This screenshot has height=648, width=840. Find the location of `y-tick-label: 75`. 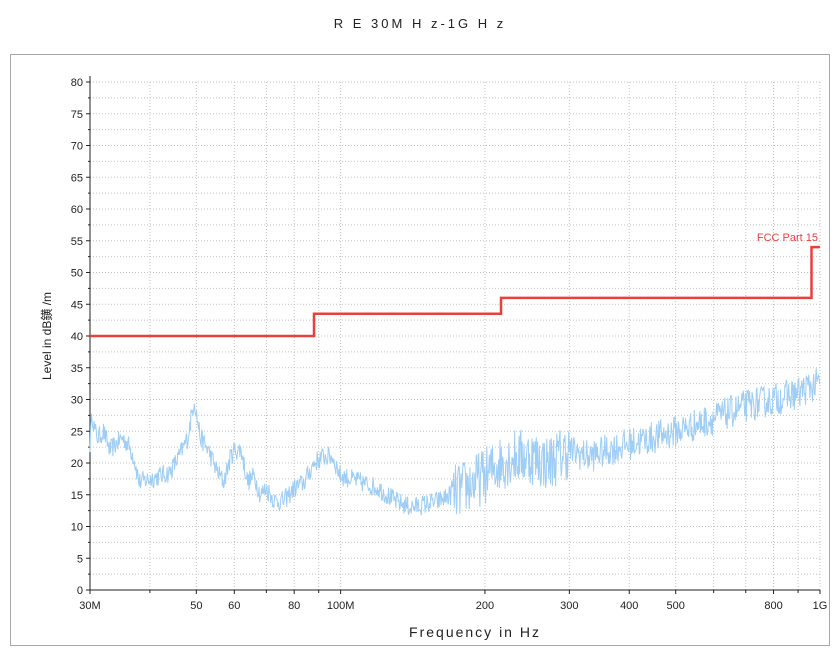

y-tick-label: 75 is located at coordinates (77, 115).